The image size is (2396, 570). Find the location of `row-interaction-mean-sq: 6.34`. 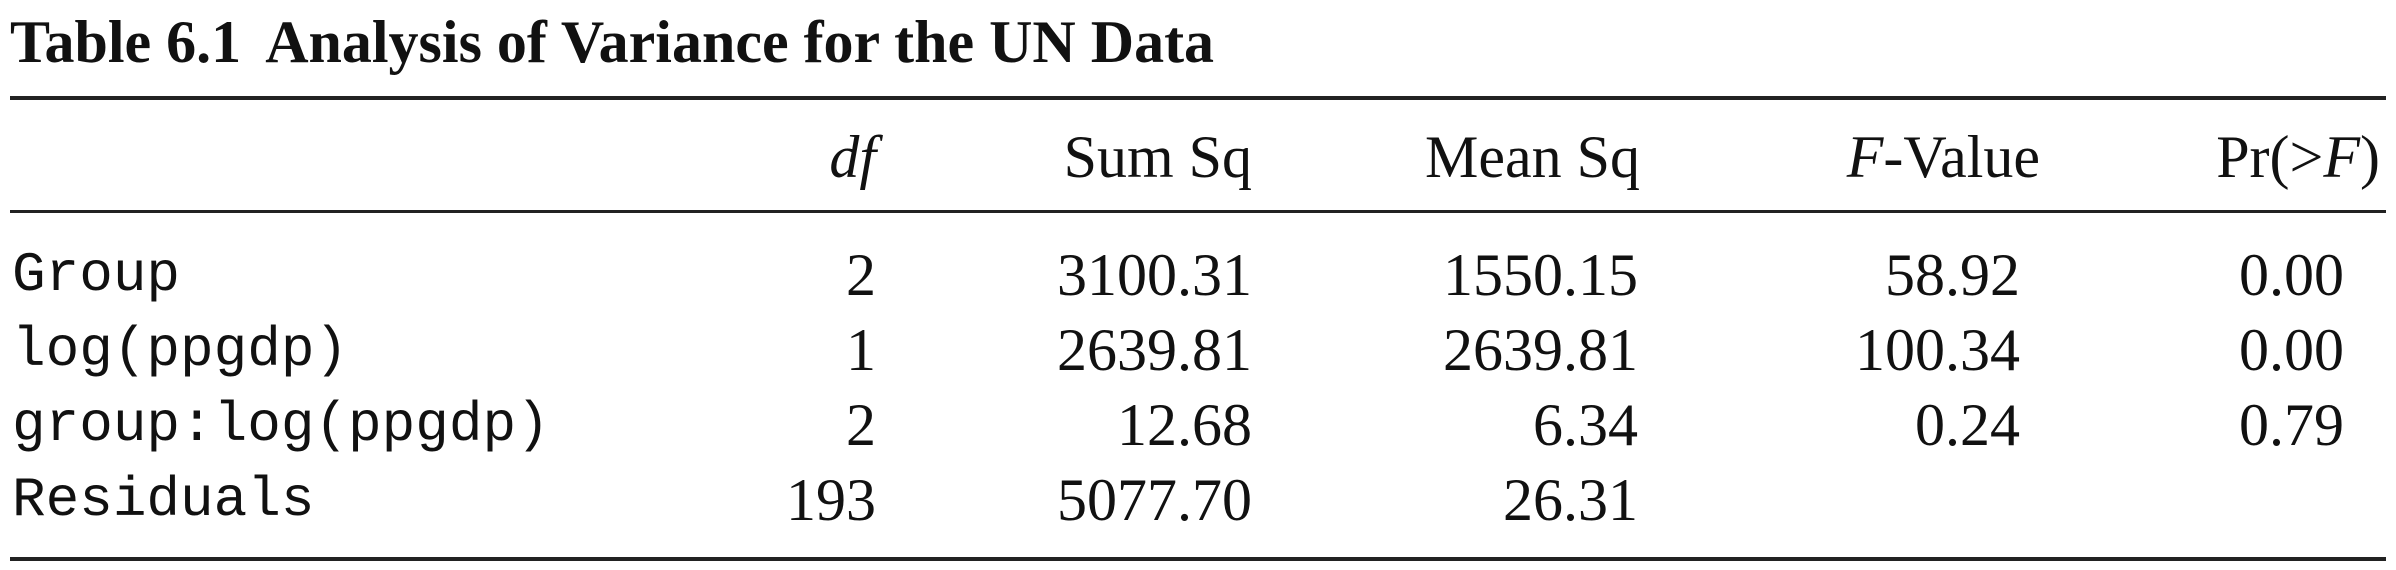

row-interaction-mean-sq: 6.34 is located at coordinates (1585, 425).